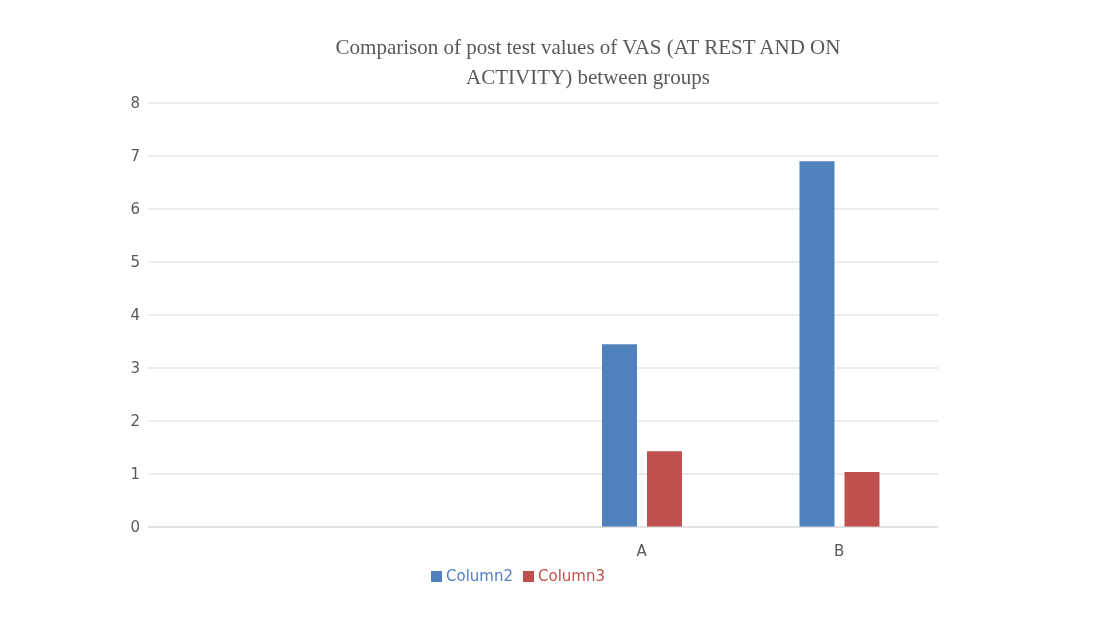  What do you see at coordinates (479, 576) in the screenshot?
I see `legend-label: Column2` at bounding box center [479, 576].